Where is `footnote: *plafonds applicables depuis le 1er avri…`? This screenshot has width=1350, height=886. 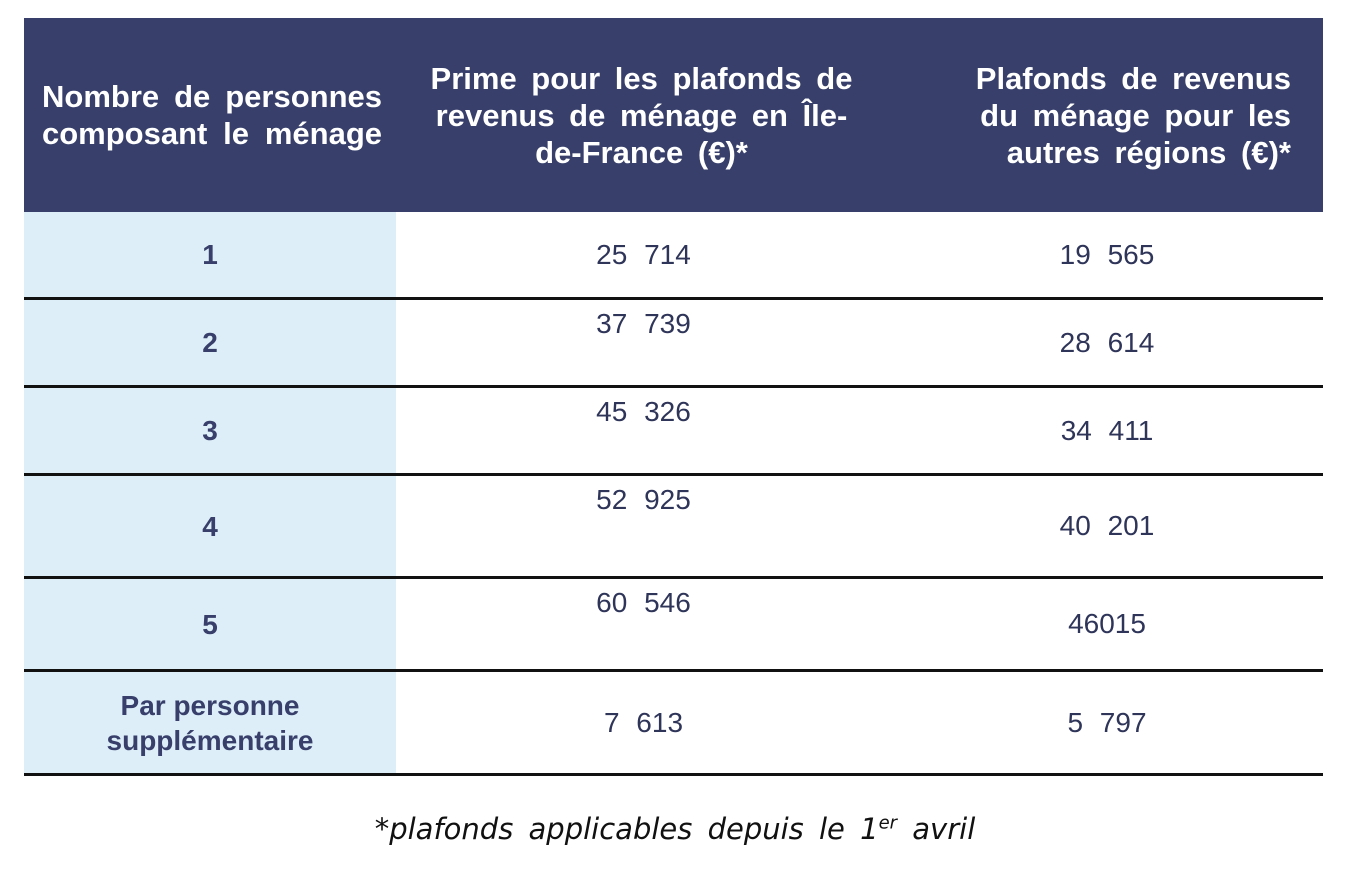
footnote: *plafonds applicables depuis le 1er avri… is located at coordinates (675, 829).